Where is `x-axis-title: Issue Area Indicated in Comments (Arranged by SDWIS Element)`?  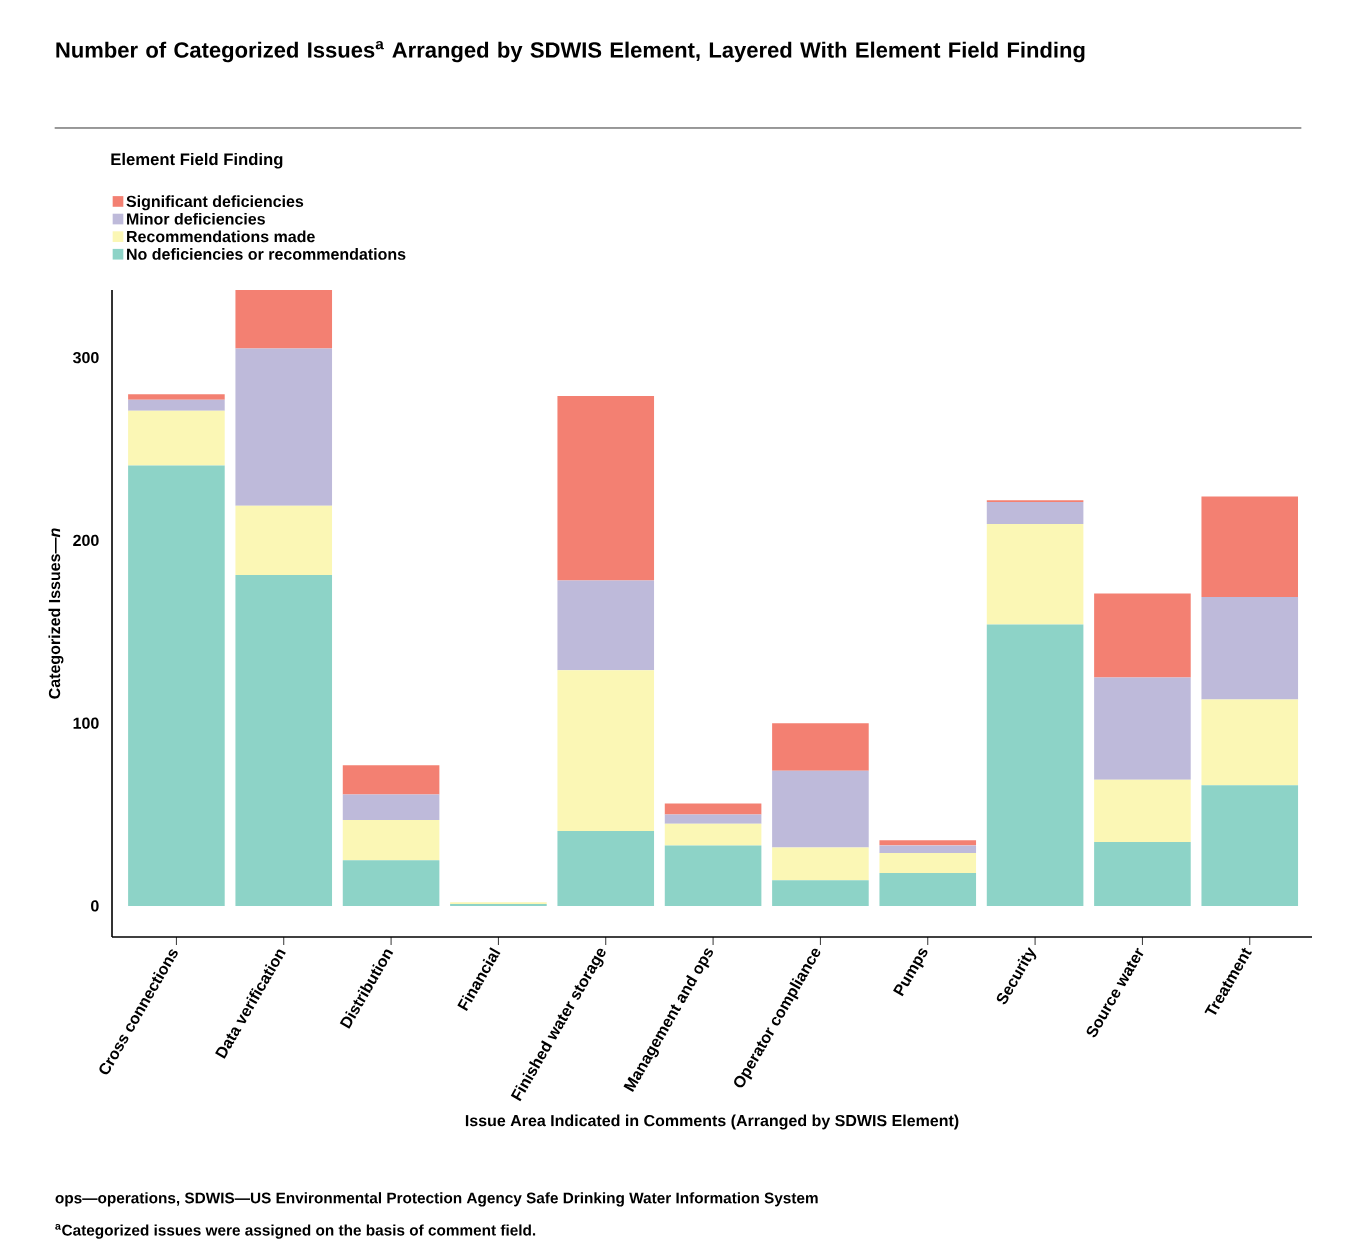
x-axis-title: Issue Area Indicated in Comments (Arranged by SDWIS Element) is located at coordinates (712, 1122).